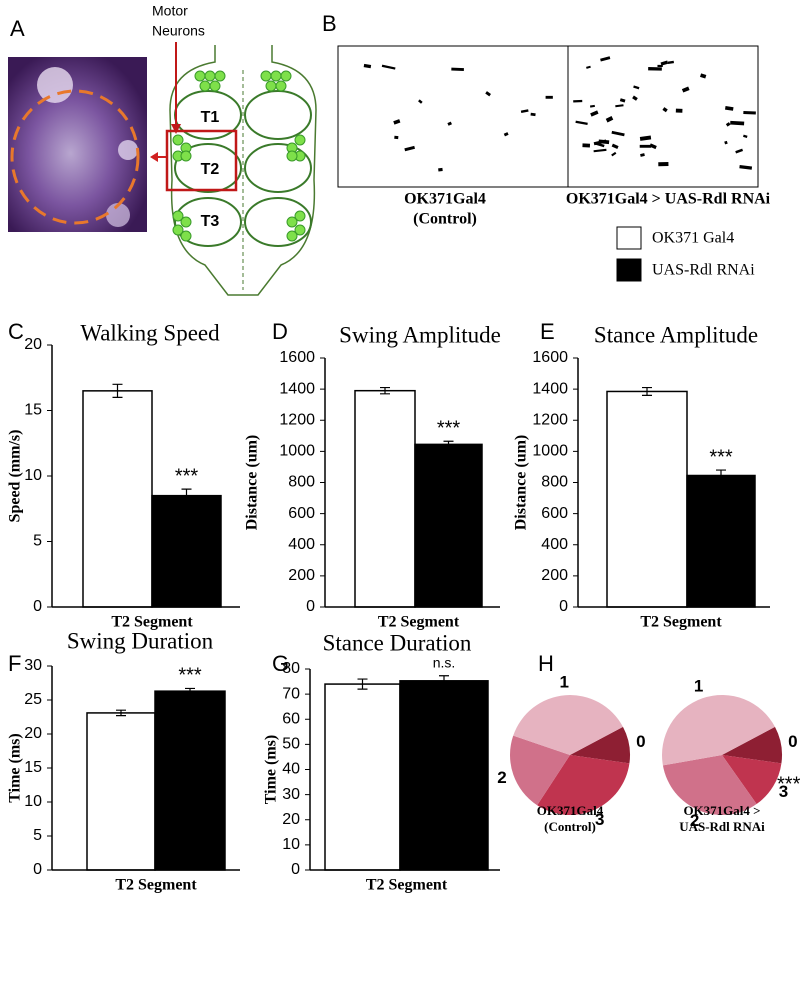 The image size is (800, 987). What do you see at coordinates (16, 331) in the screenshot?
I see `panel-label: C` at bounding box center [16, 331].